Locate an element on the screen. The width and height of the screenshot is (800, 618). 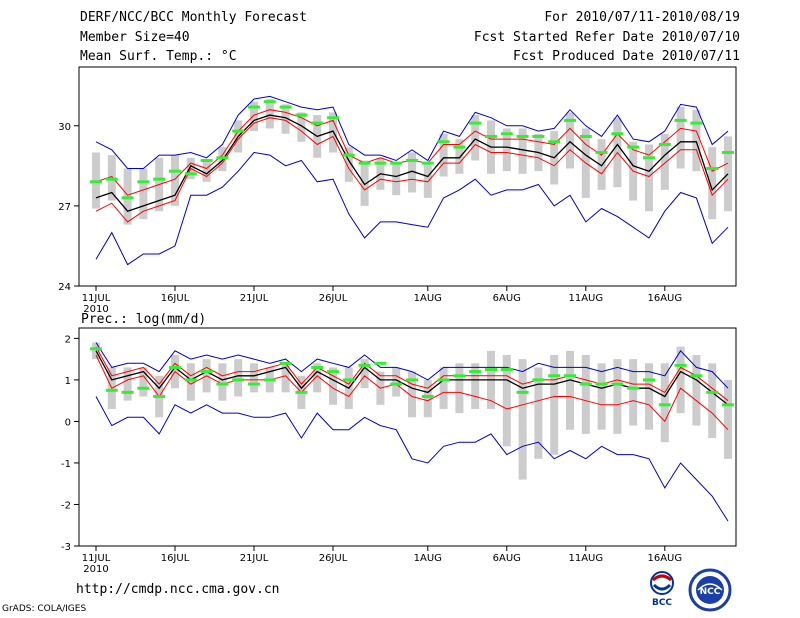
temp-x-tick-label: 11AUG is located at coordinates (585, 298).